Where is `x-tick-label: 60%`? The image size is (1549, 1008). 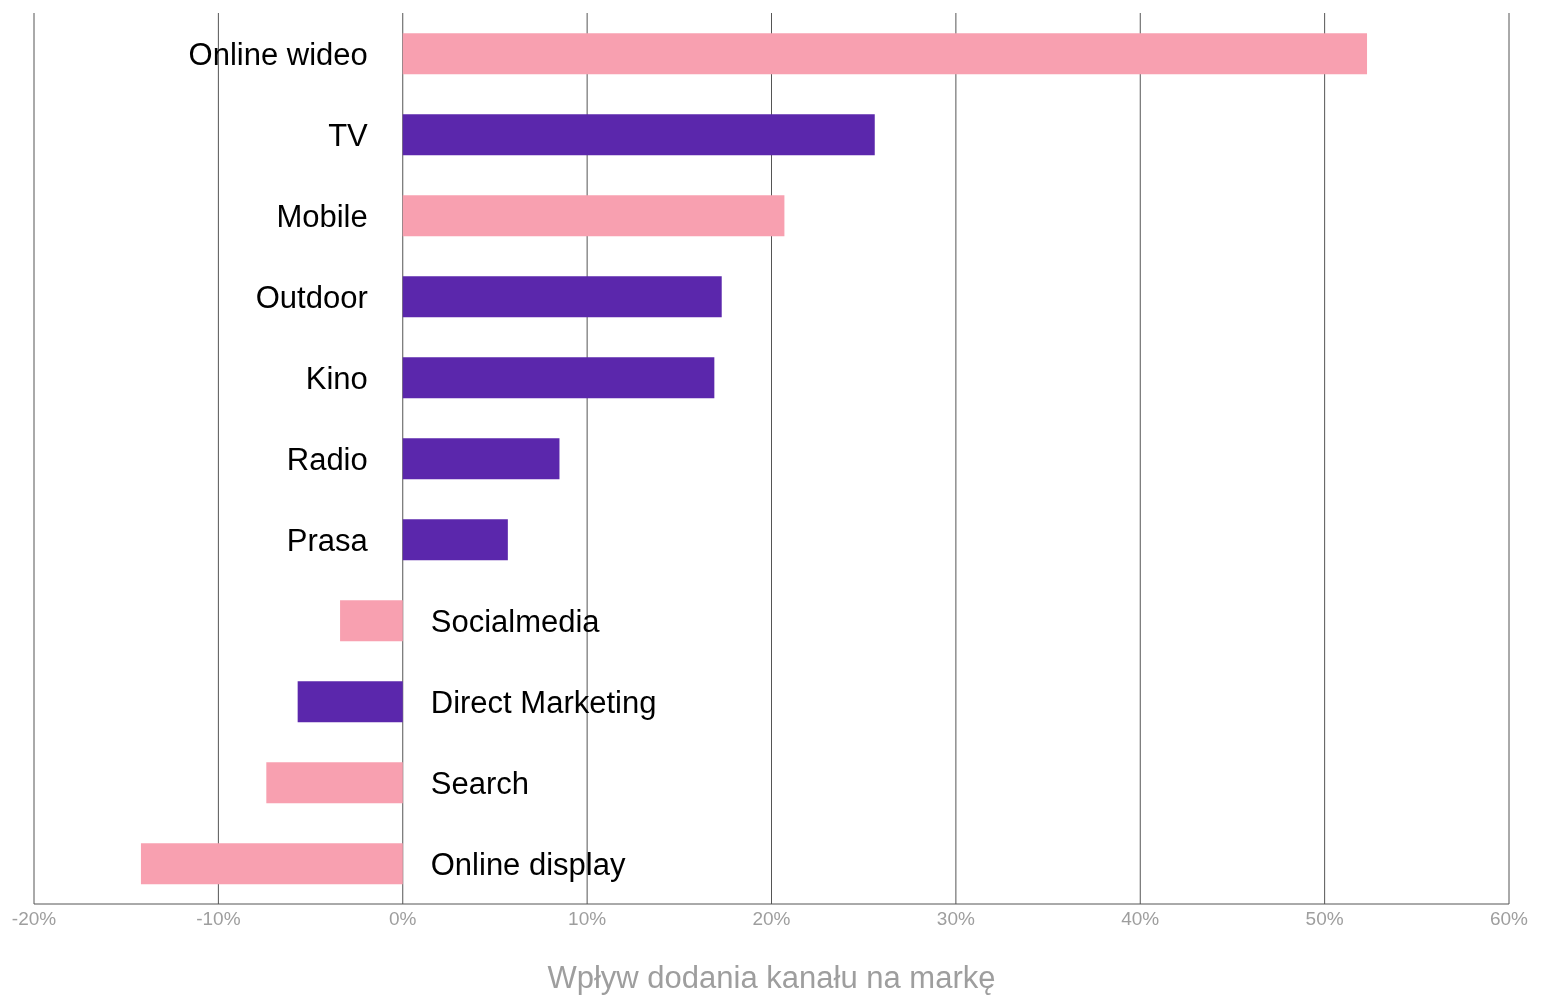
x-tick-label: 60% is located at coordinates (1509, 919).